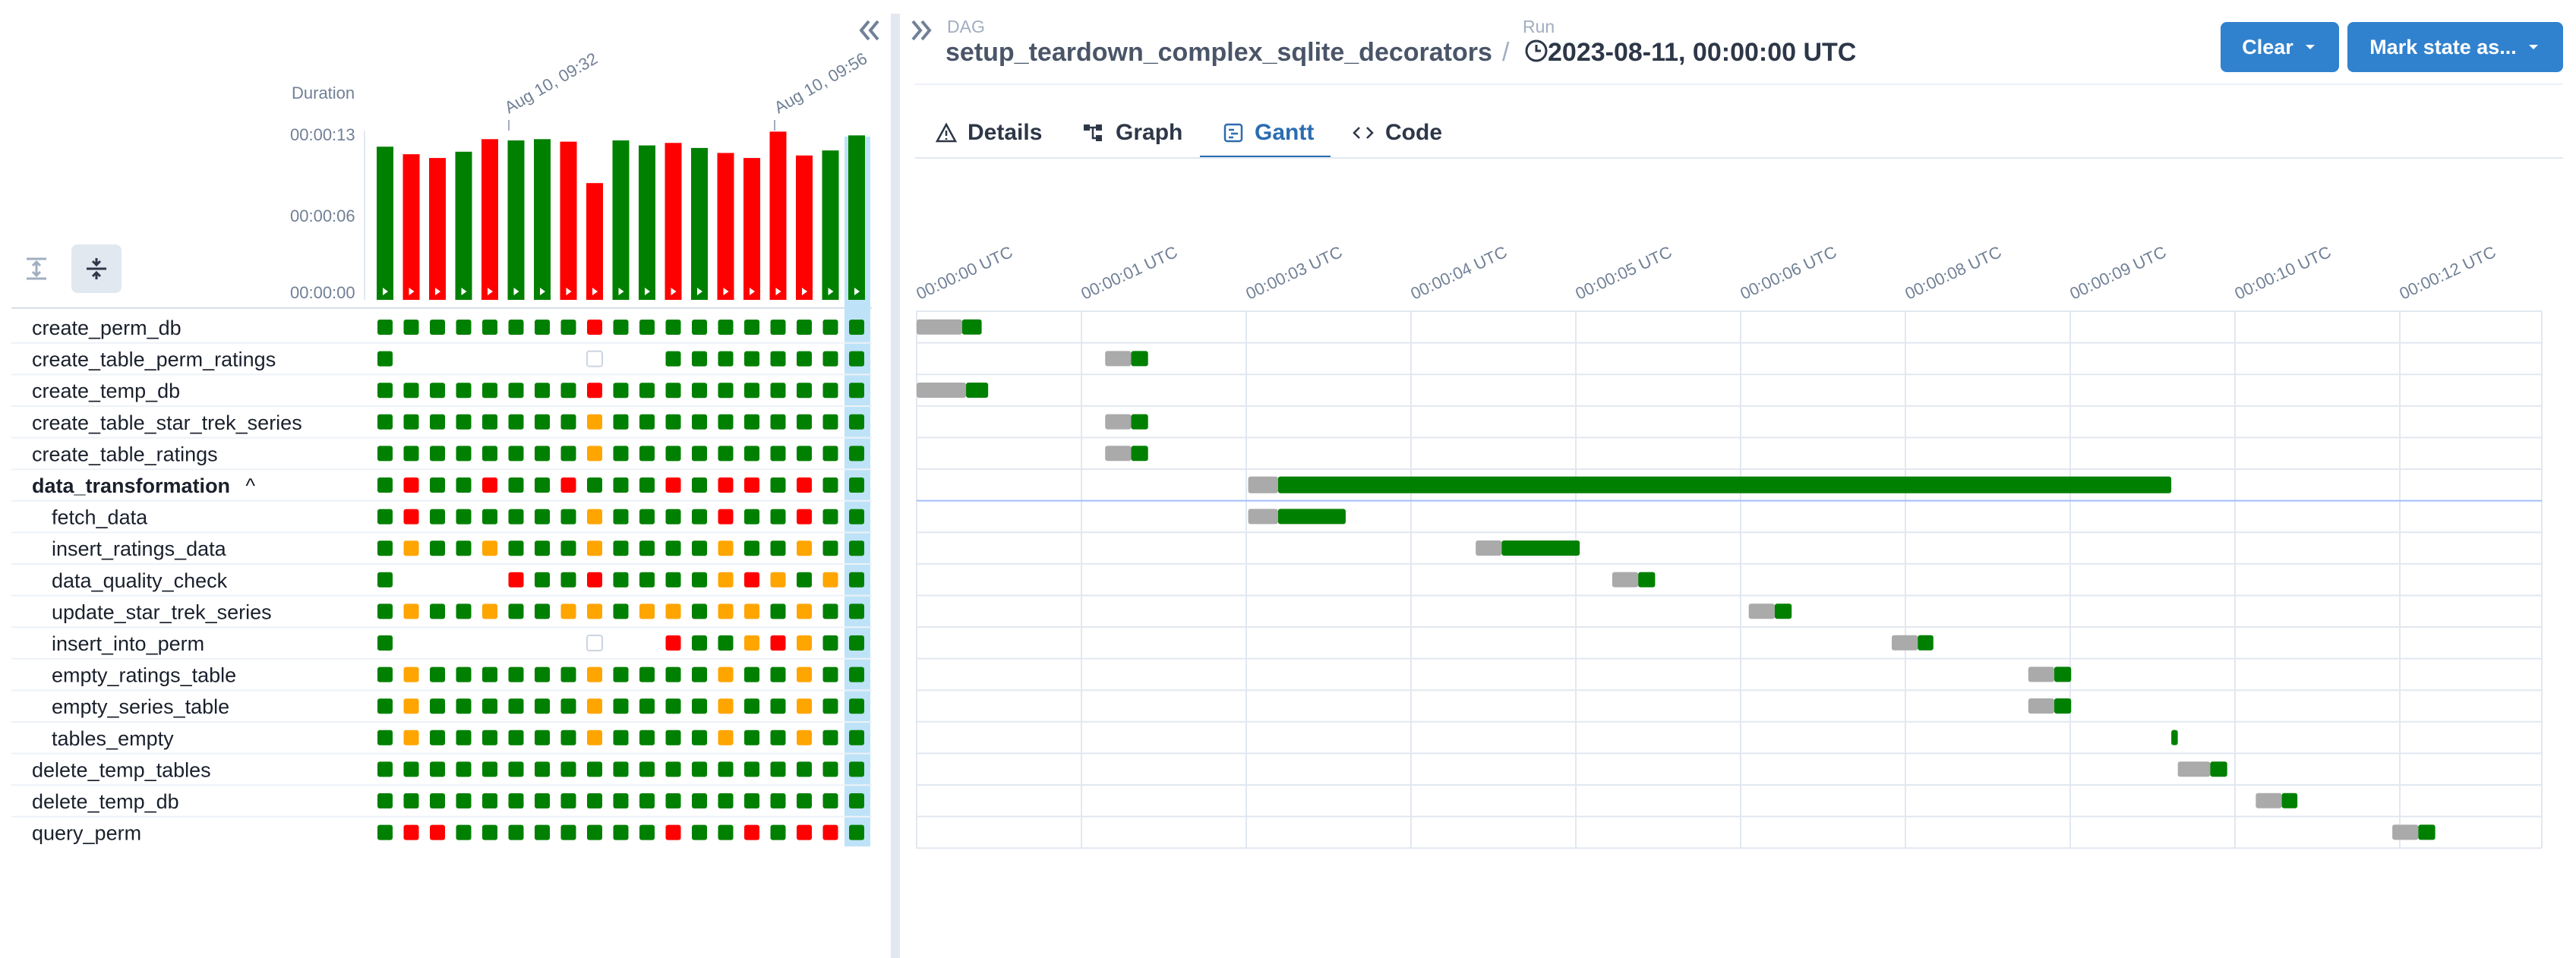 This screenshot has width=2576, height=958. What do you see at coordinates (154, 359) in the screenshot?
I see `task-name: create_table_perm_ratings` at bounding box center [154, 359].